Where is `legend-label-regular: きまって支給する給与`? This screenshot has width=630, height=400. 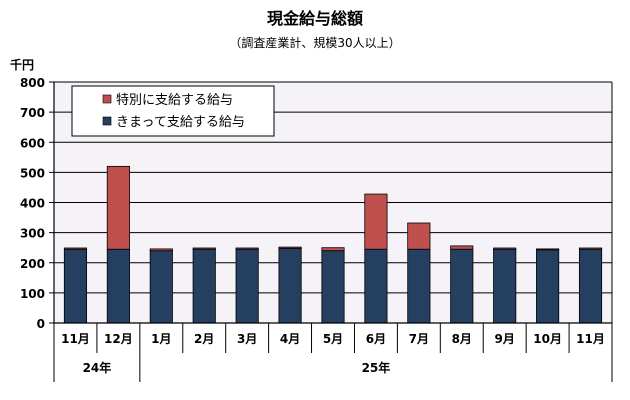
legend-label-regular: きまって支給する給与 is located at coordinates (180, 122).